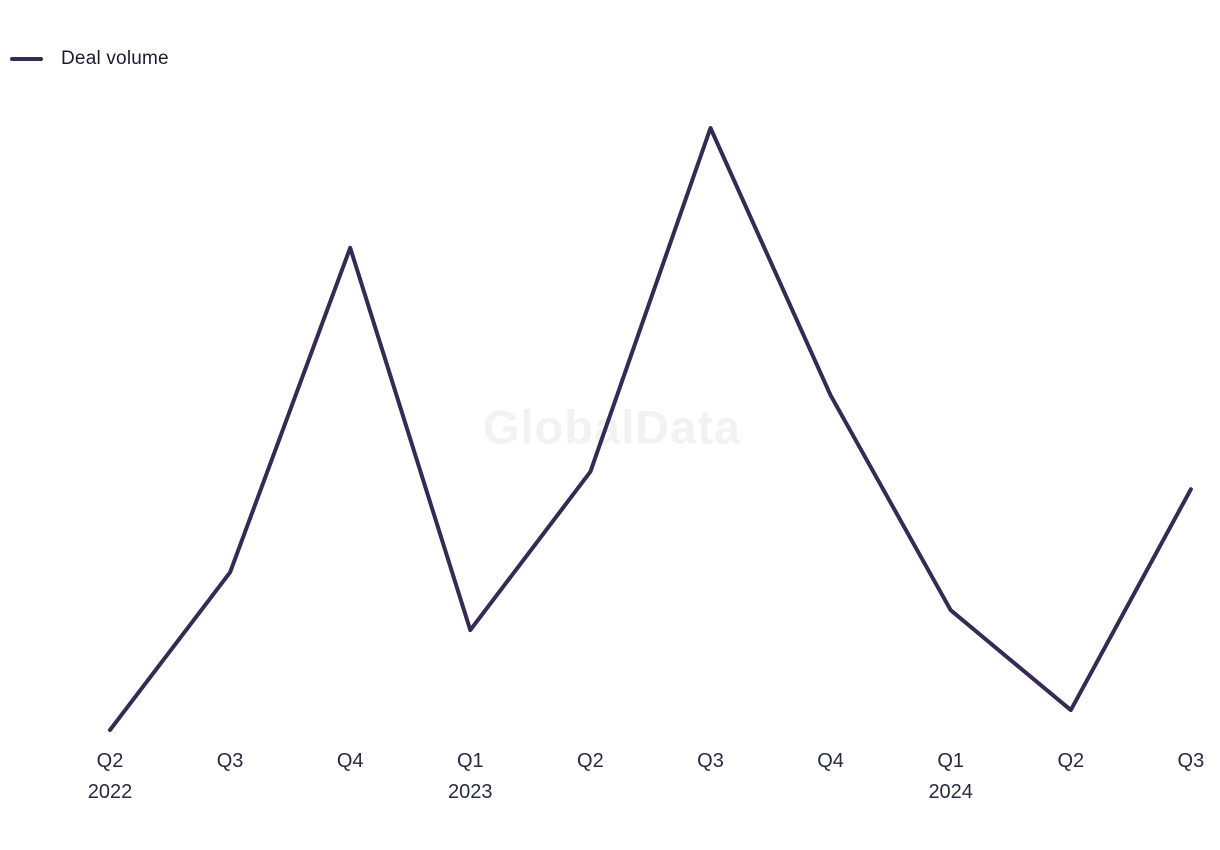  What do you see at coordinates (115, 58) in the screenshot?
I see `legend-label: Deal volume` at bounding box center [115, 58].